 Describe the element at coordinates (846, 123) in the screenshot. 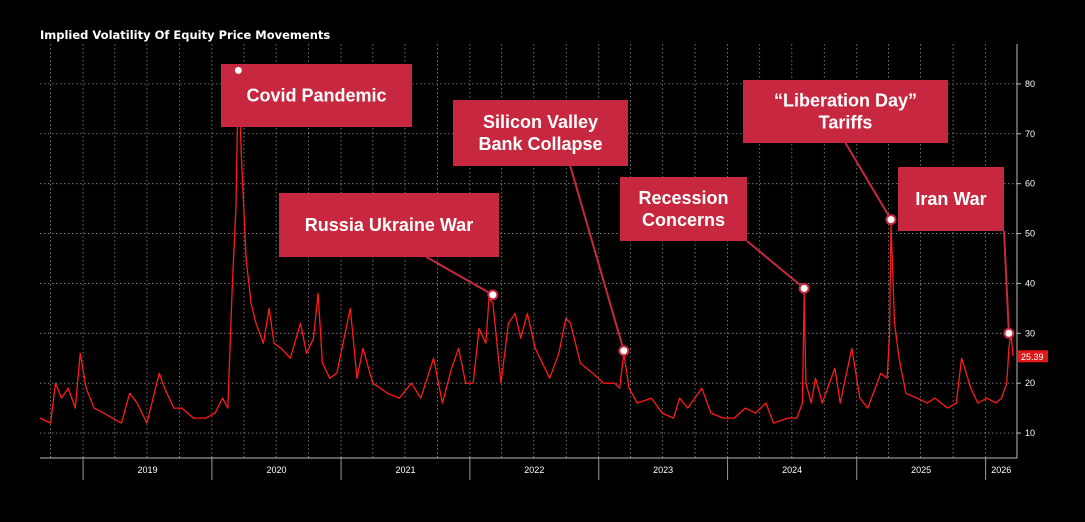

I see `annotation-label-line: Tariffs` at that location.